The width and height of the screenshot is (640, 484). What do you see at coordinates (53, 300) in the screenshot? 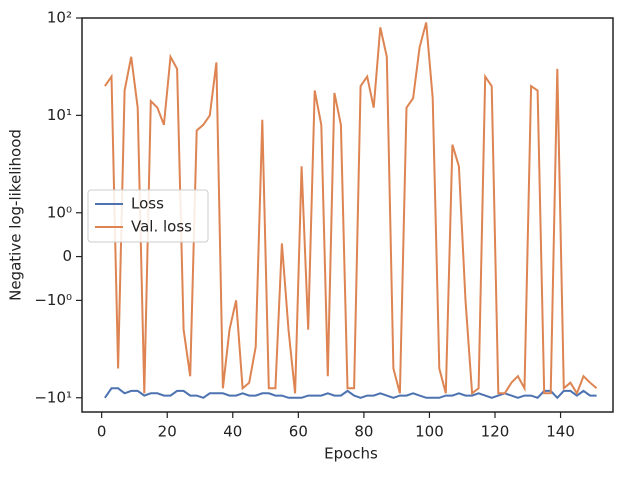
I see `y-tick-label: −10⁰` at bounding box center [53, 300].